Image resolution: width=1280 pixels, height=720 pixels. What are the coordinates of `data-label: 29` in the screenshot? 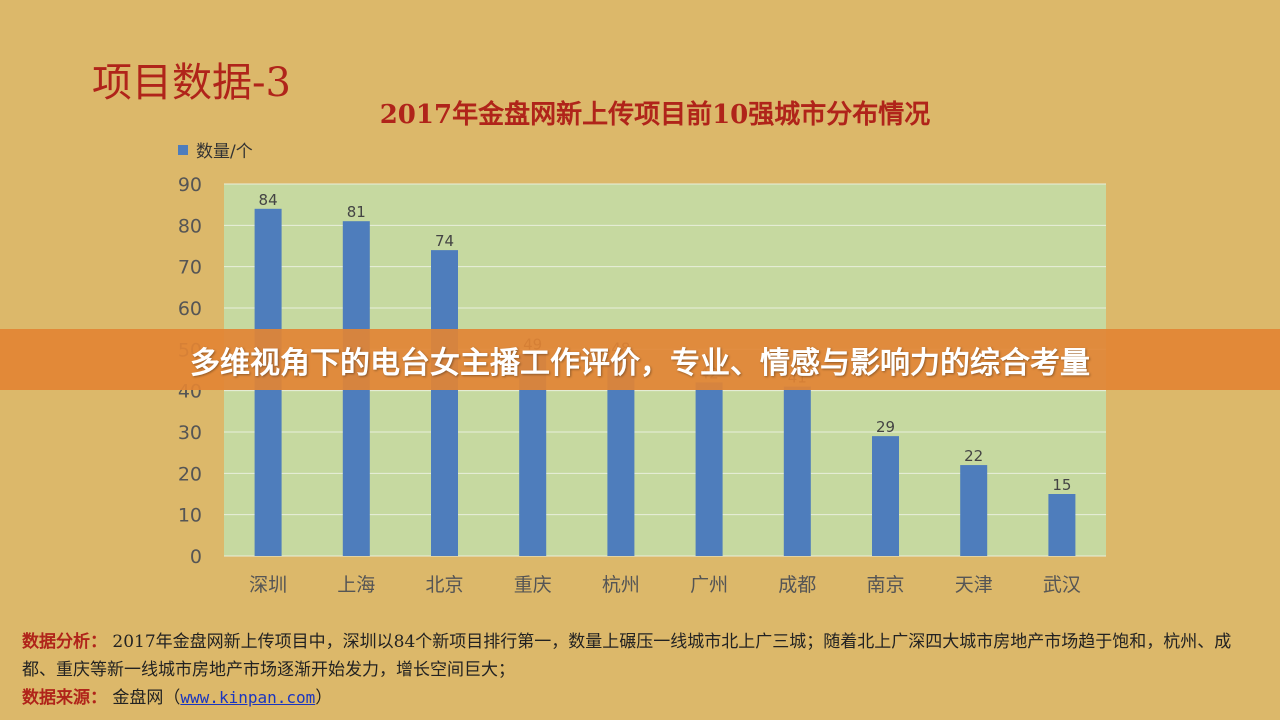 It's located at (885, 427).